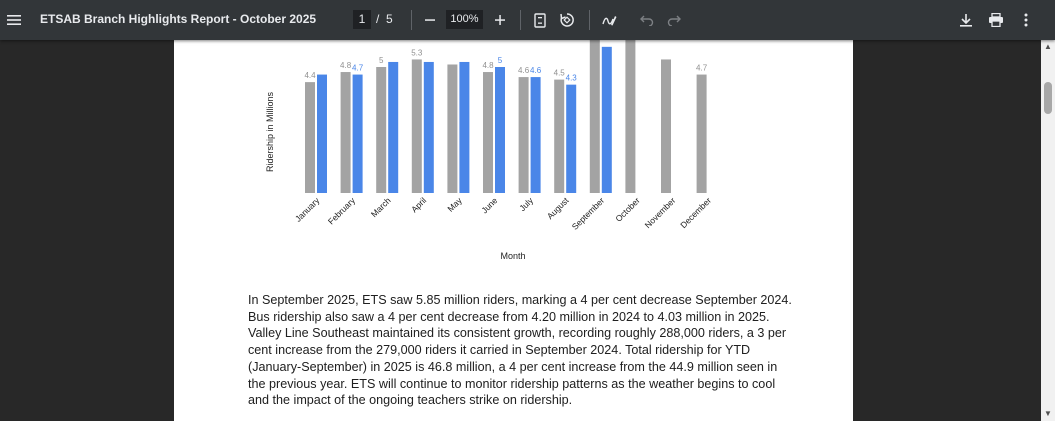 Image resolution: width=1055 pixels, height=421 pixels. Describe the element at coordinates (627, 209) in the screenshot. I see `x-tick-label: October` at that location.